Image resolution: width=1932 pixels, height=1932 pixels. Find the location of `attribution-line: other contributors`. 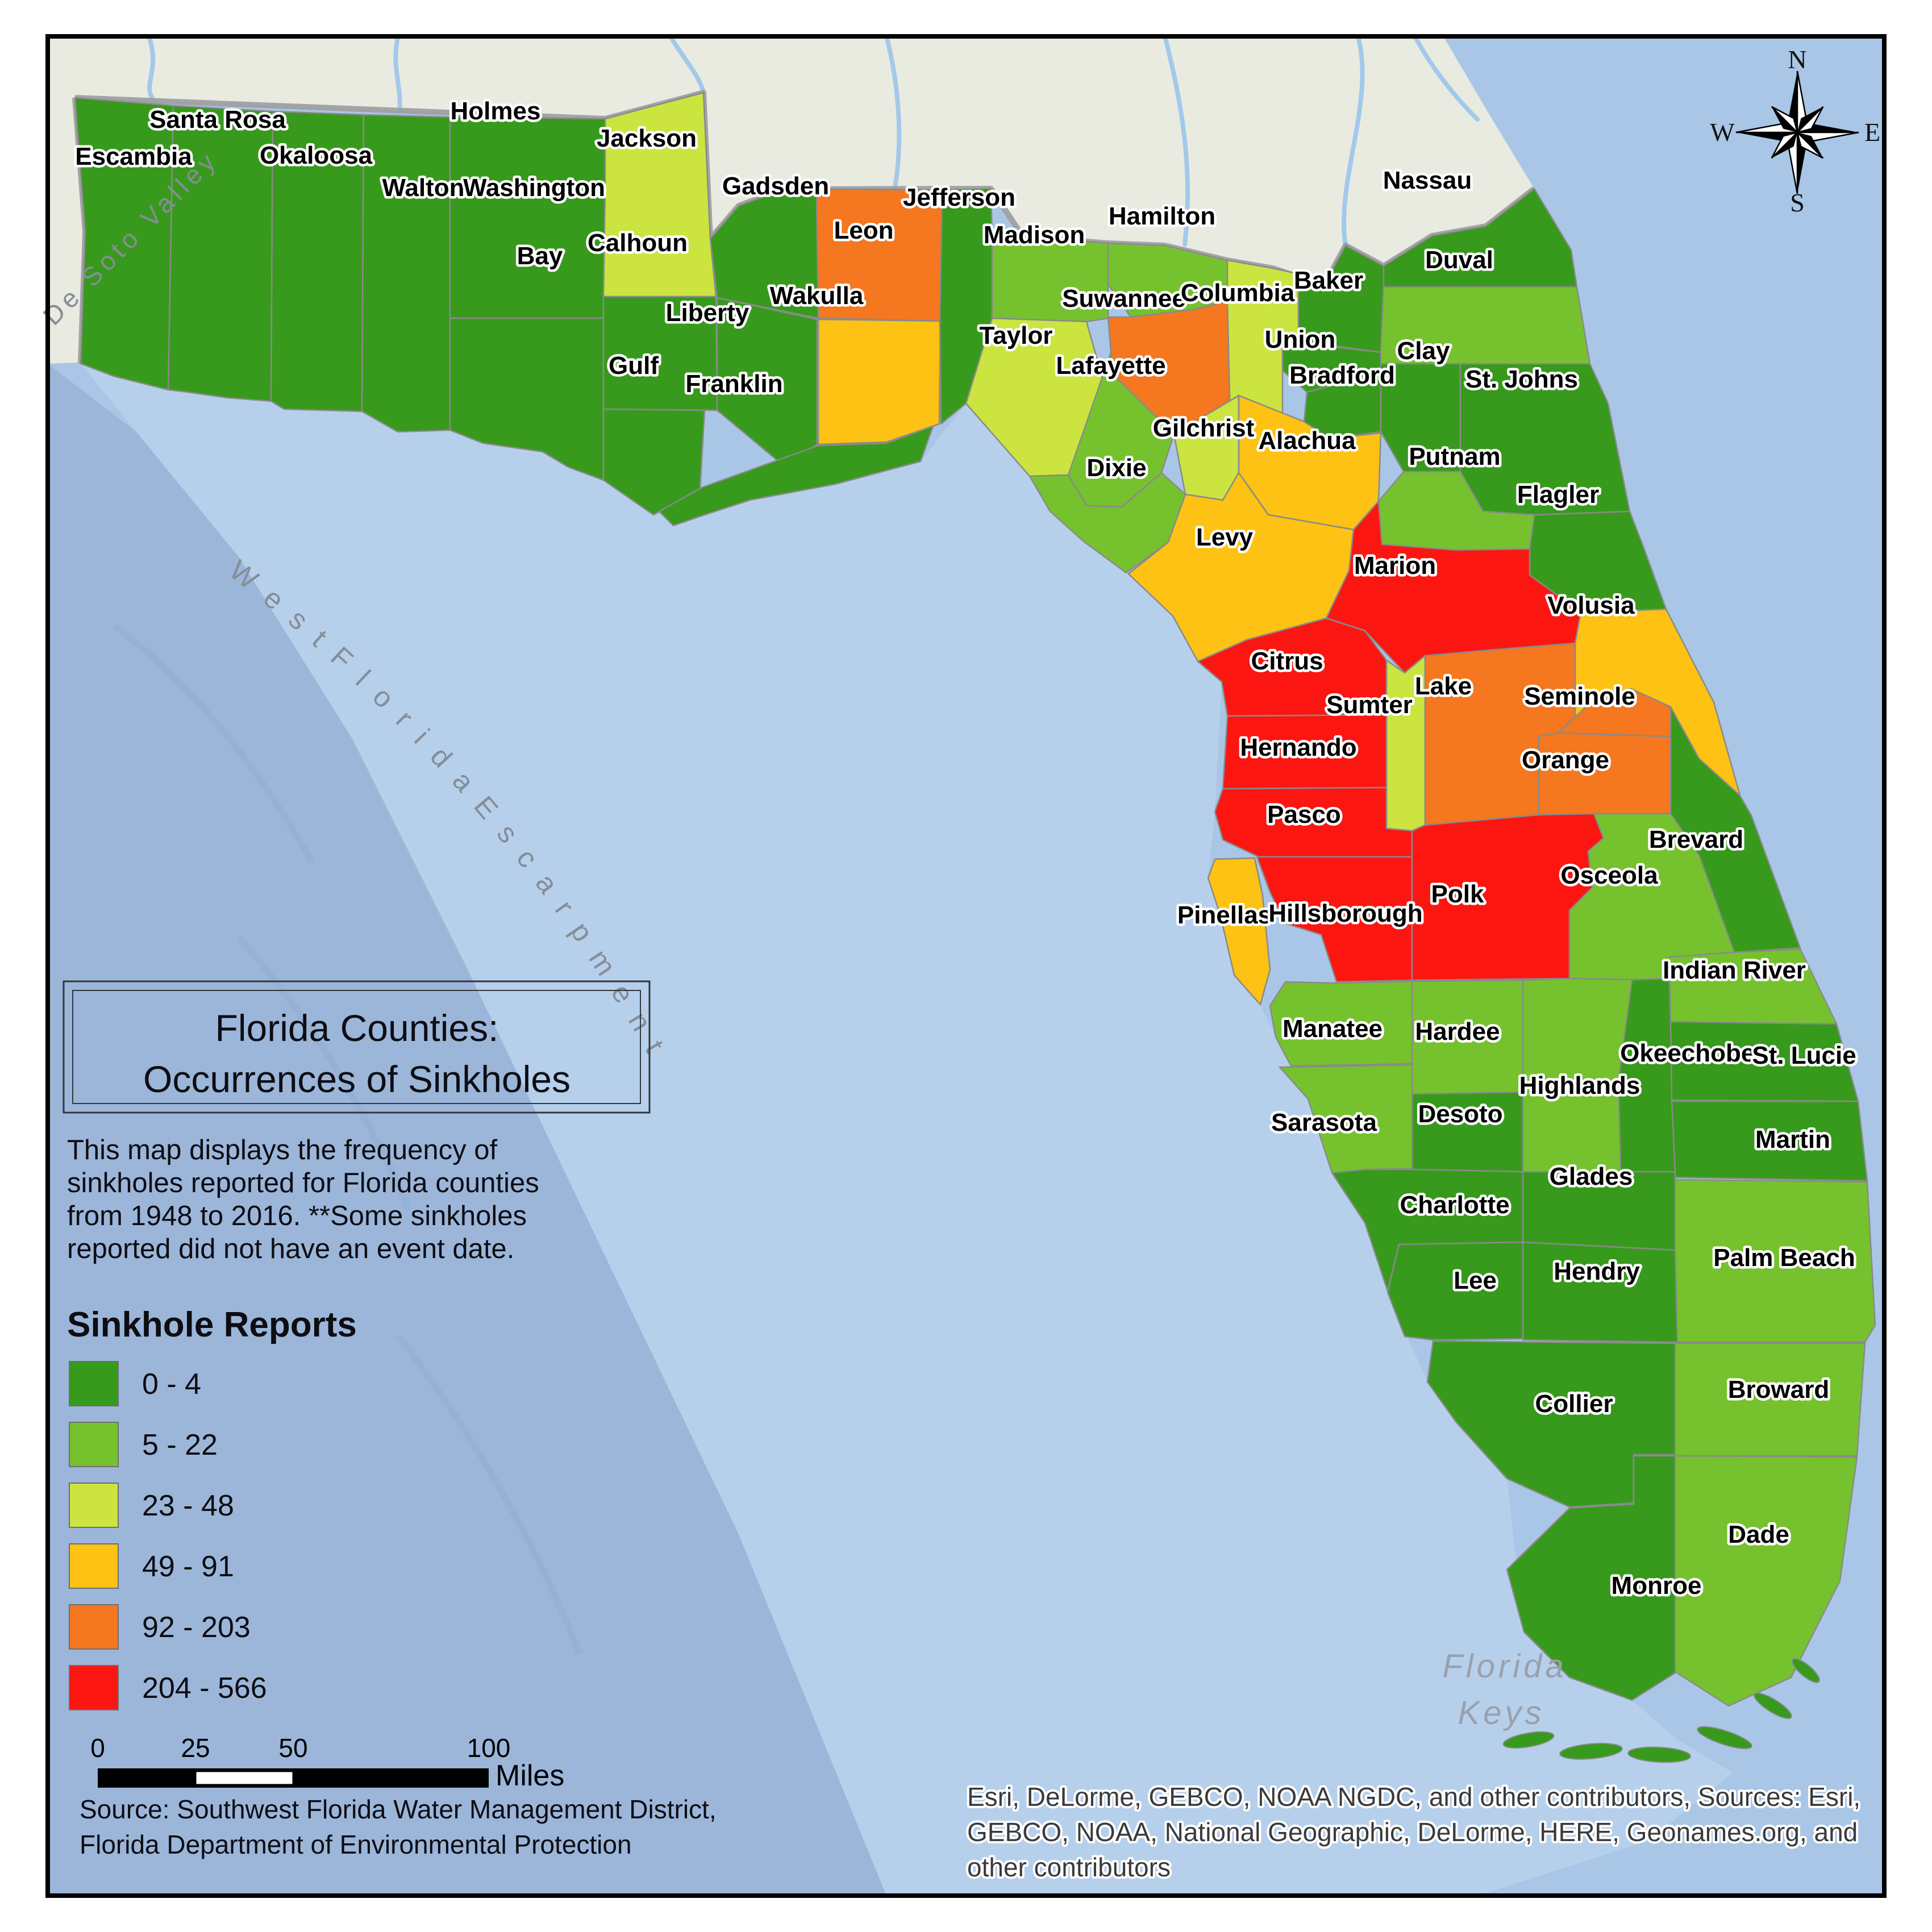

attribution-line: other contributors is located at coordinates (1069, 1867).